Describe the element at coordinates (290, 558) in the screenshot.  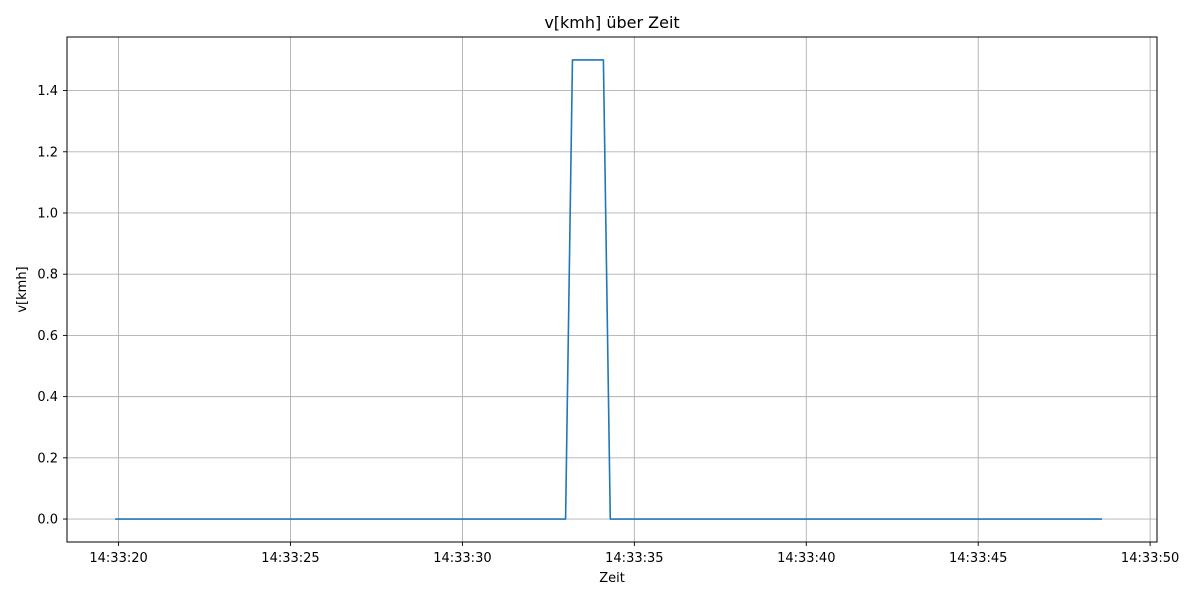
I see `x-tick-label: 14:33:25` at that location.